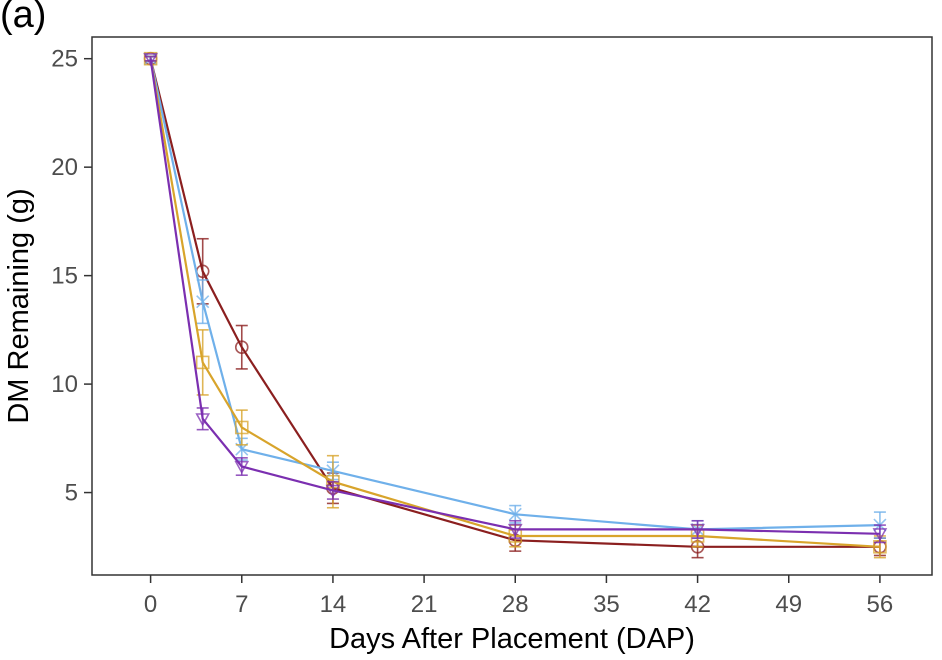 Image resolution: width=942 pixels, height=660 pixels. What do you see at coordinates (64, 167) in the screenshot?
I see `y-tick-label: 20` at bounding box center [64, 167].